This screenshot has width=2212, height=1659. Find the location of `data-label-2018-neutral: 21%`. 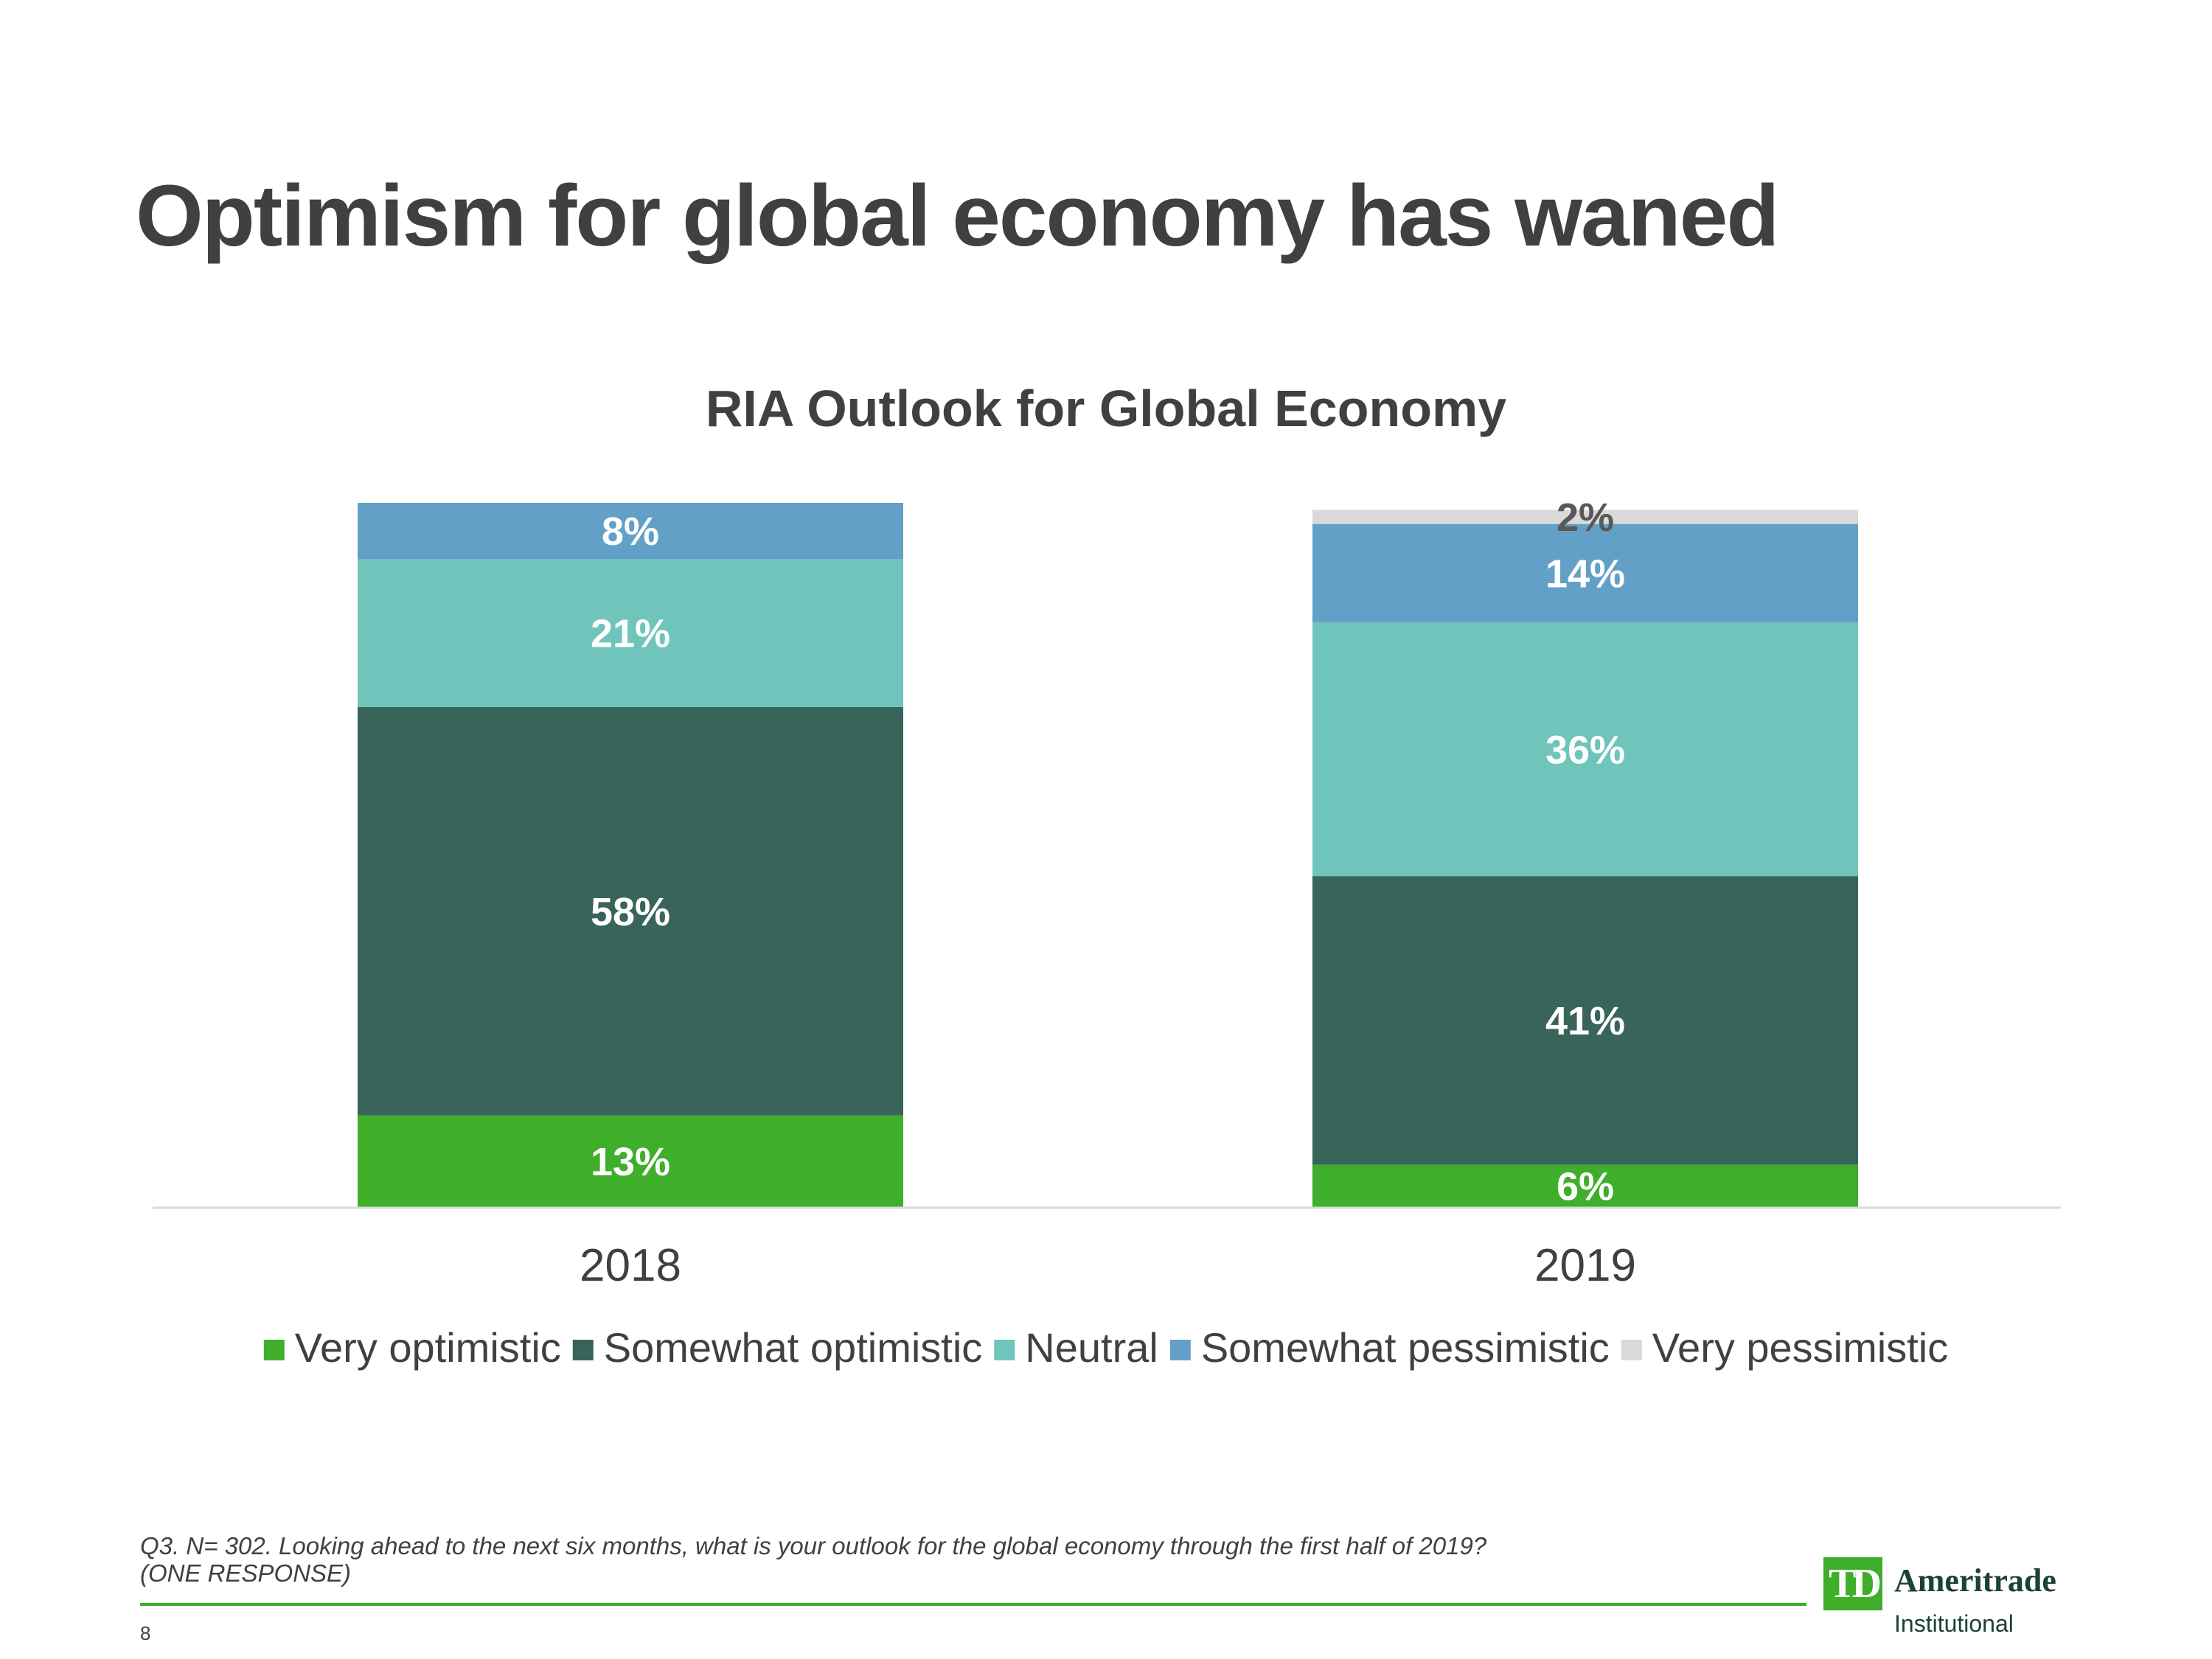

data-label-2018-neutral: 21% is located at coordinates (630, 634).